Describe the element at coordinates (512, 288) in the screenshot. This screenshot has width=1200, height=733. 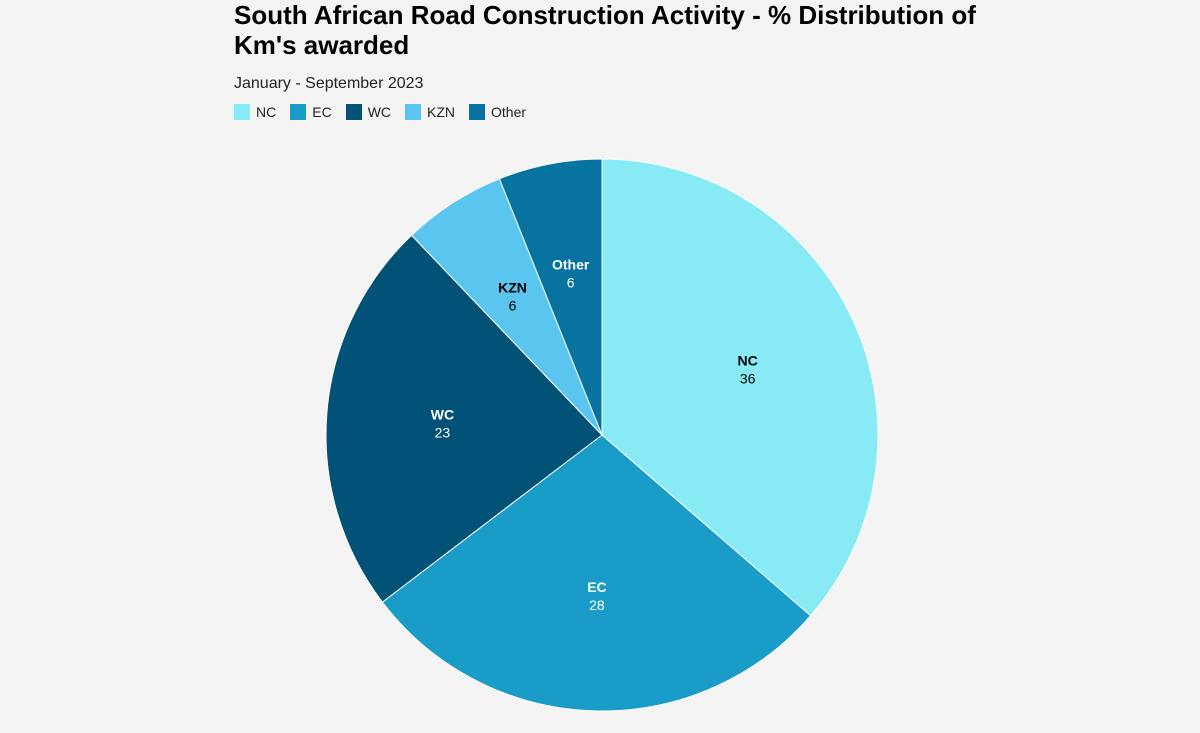
I see `slice-name: KZN` at that location.